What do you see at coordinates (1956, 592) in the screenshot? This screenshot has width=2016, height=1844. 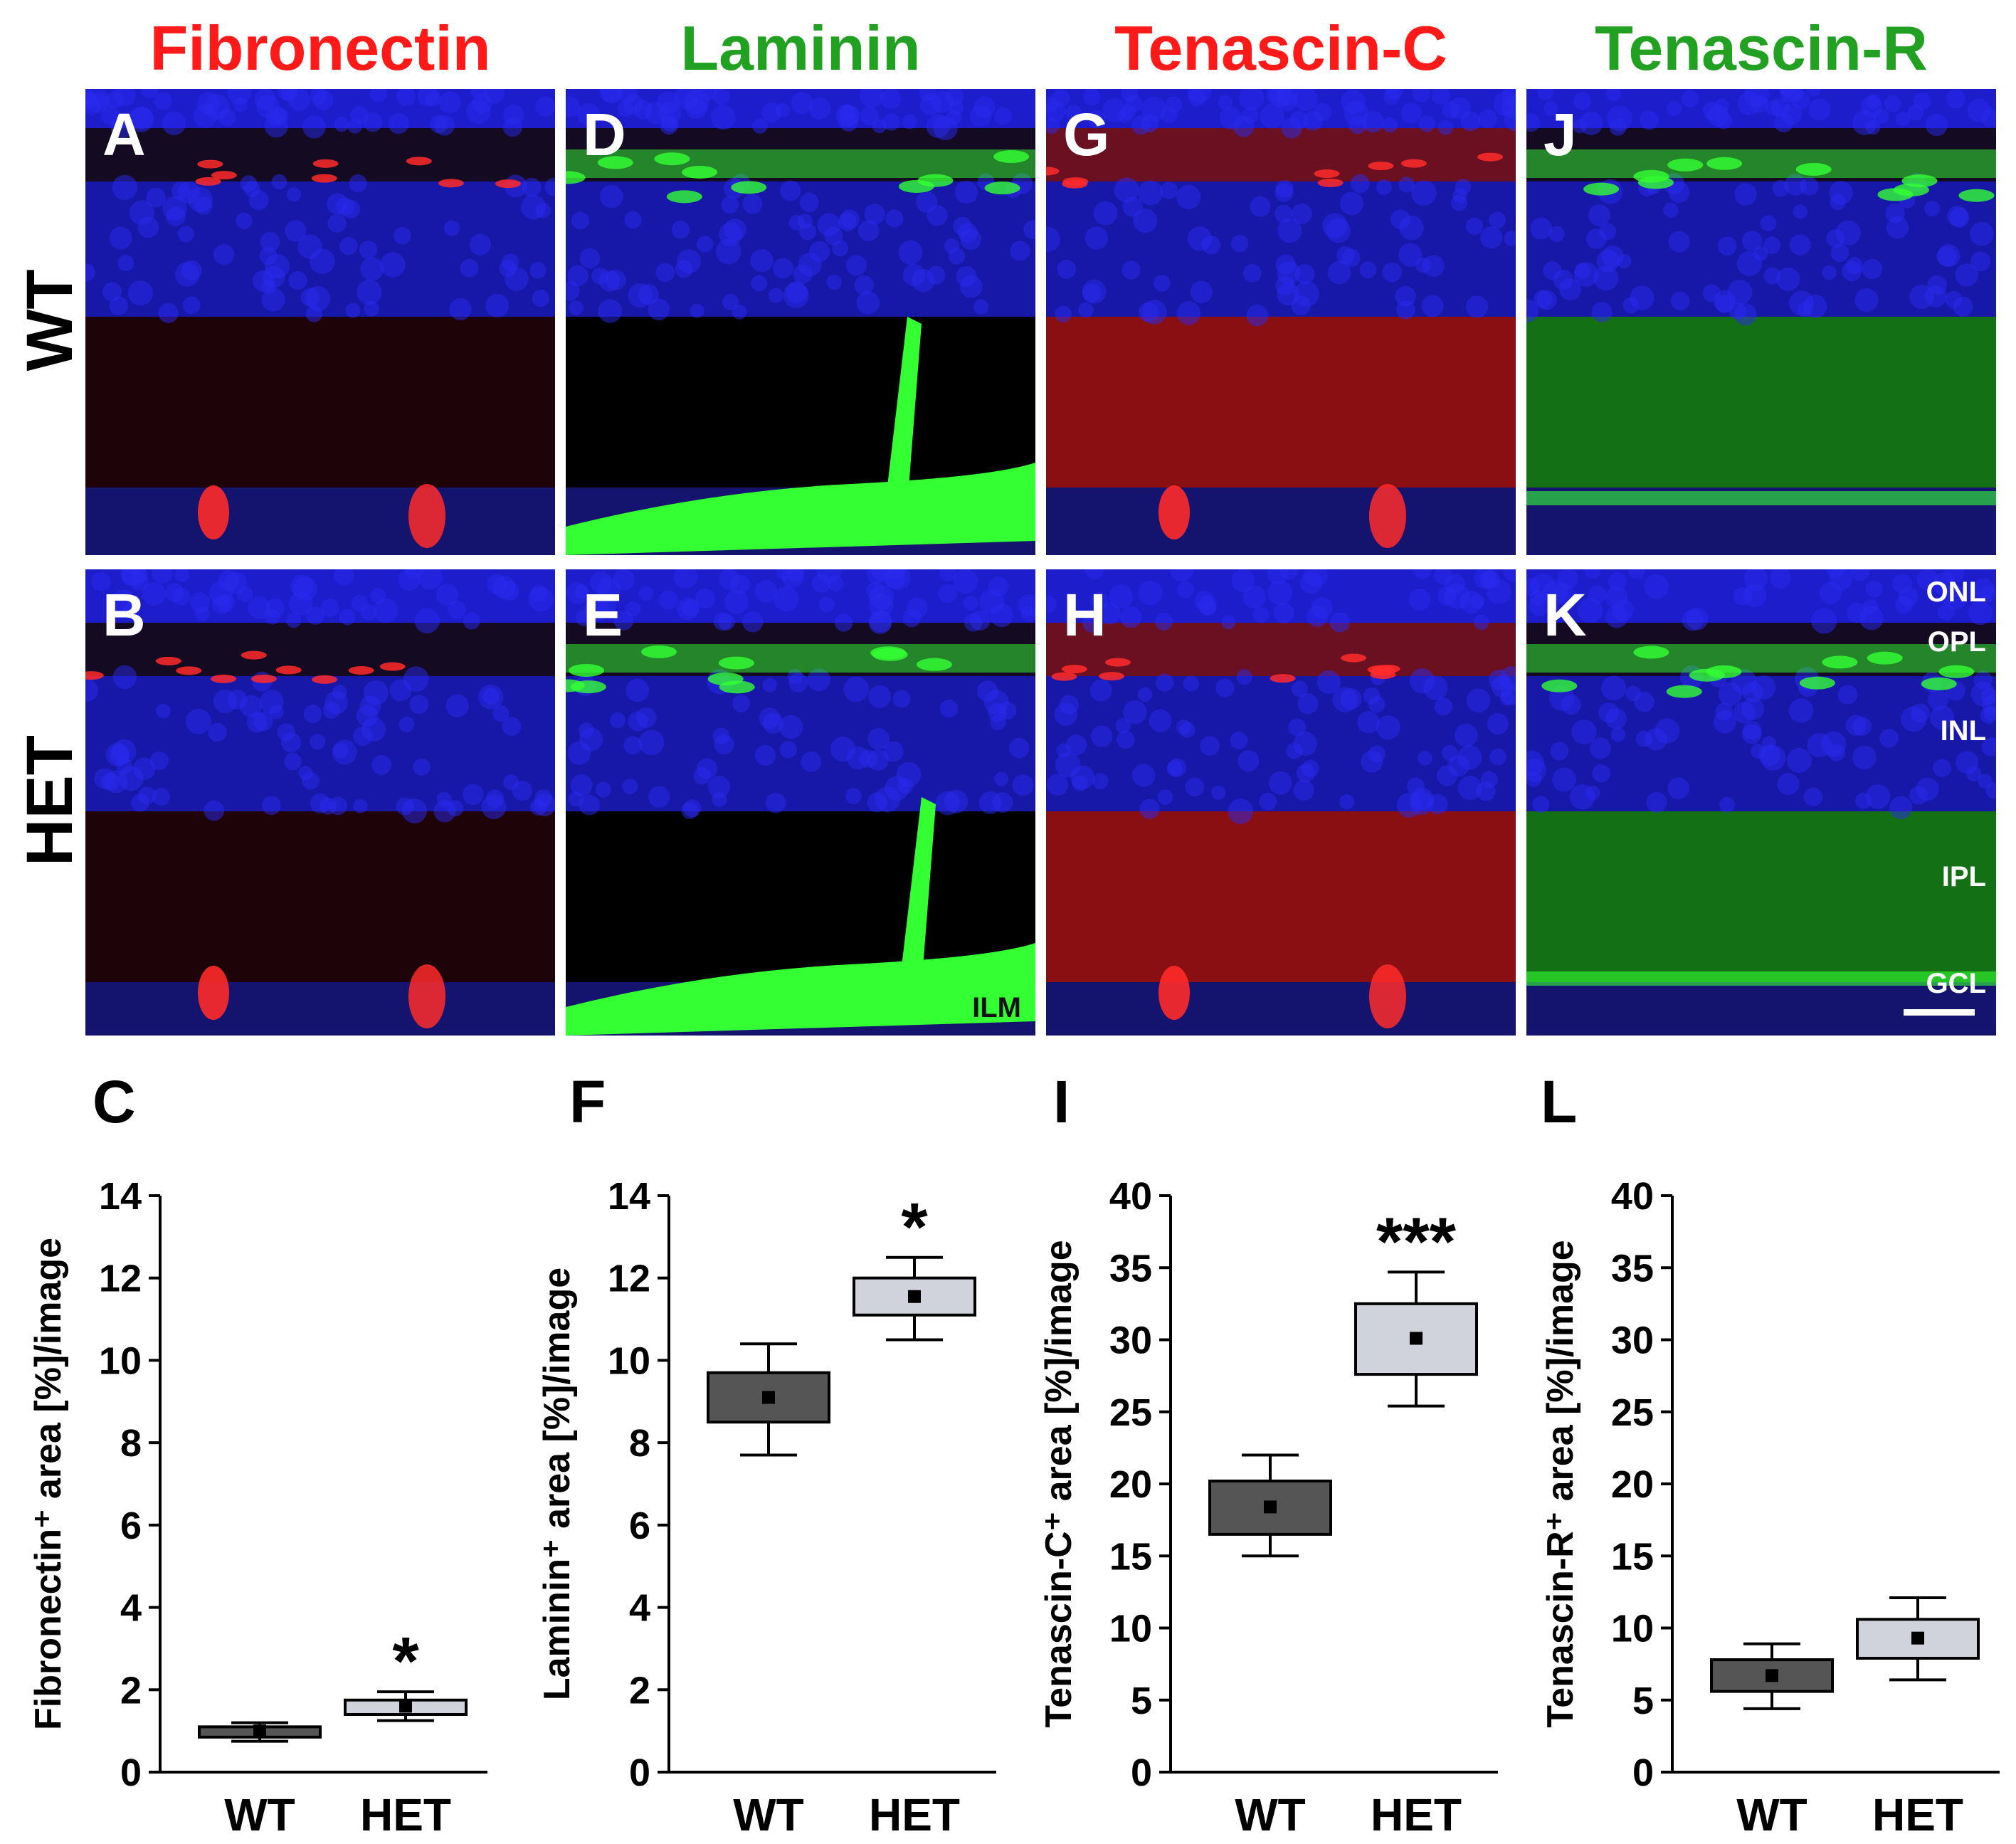 I see `layer-label-onl: ONL` at bounding box center [1956, 592].